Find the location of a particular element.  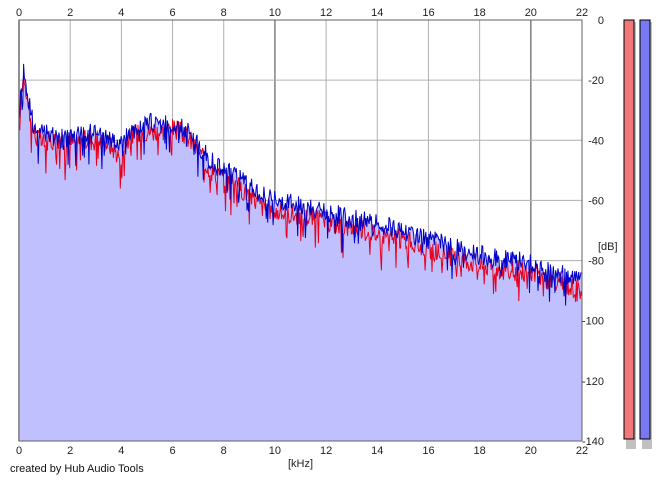

x-tick-bottom-8: 16 is located at coordinates (428, 451).